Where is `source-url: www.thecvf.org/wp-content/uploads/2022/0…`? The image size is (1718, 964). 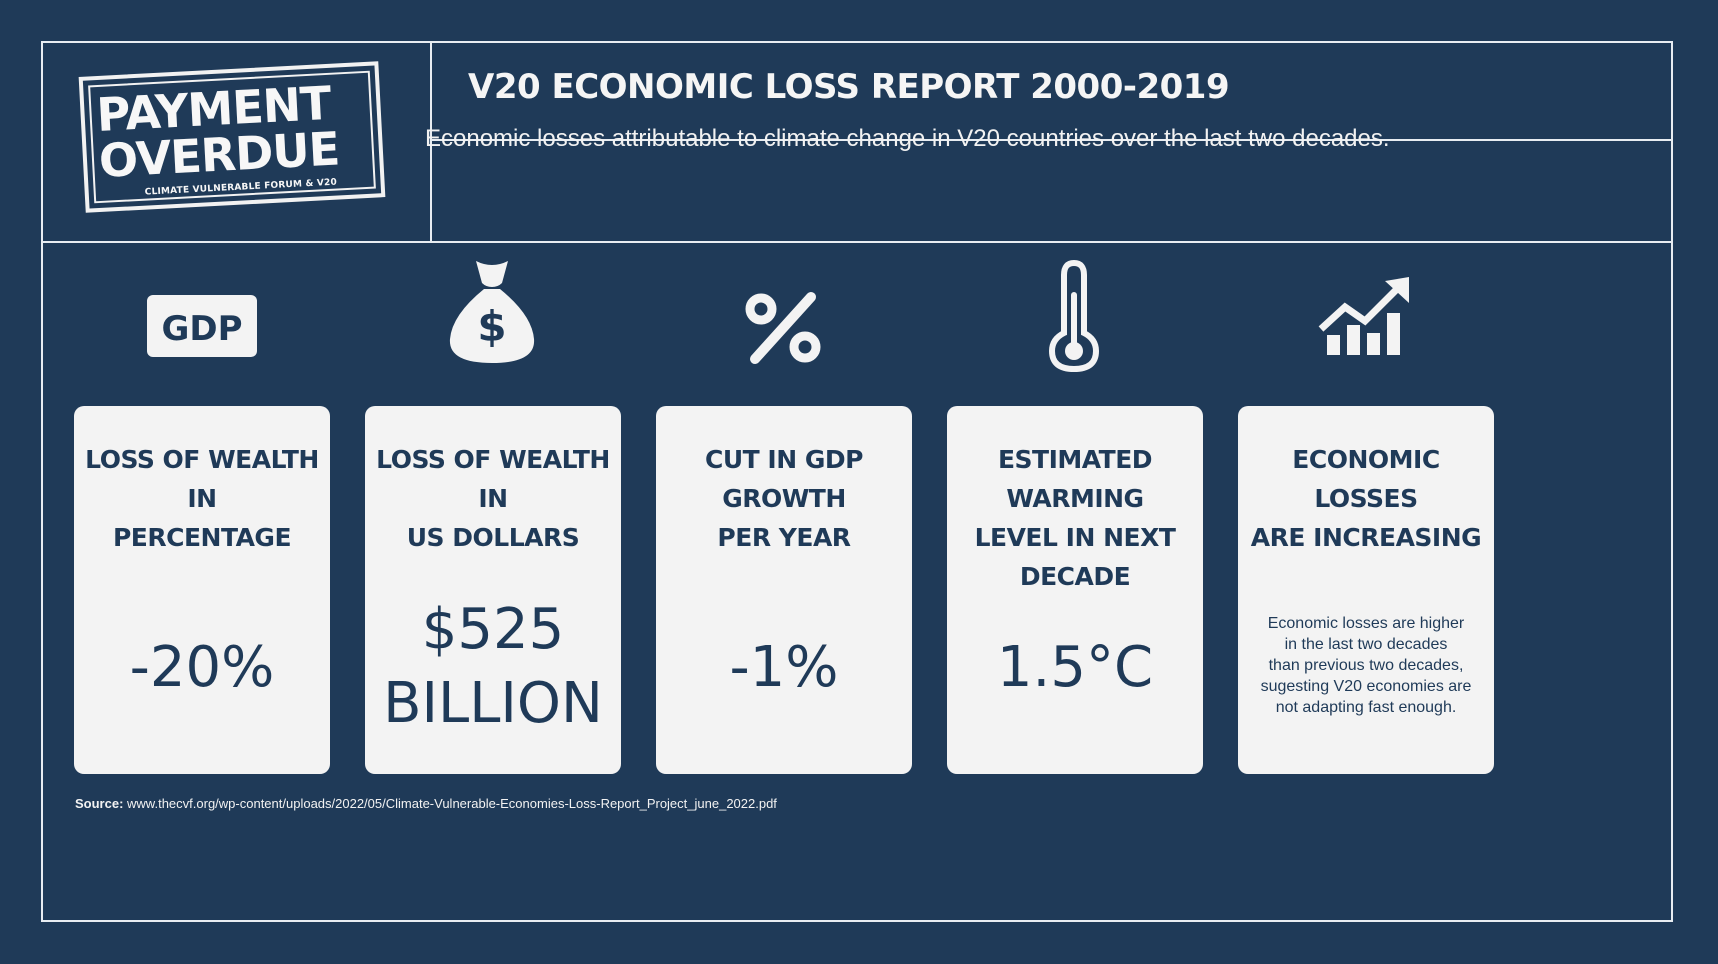
source-url: www.thecvf.org/wp-content/uploads/2022/0… is located at coordinates (452, 803).